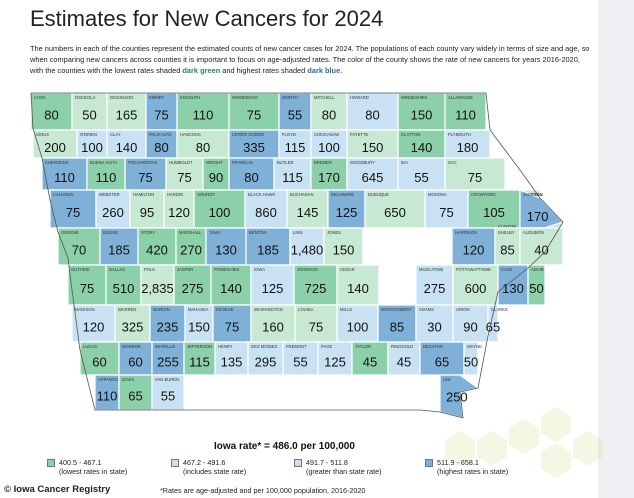 This screenshot has height=498, width=634. I want to click on county-name-label: HAMILTON, so click(143, 194).